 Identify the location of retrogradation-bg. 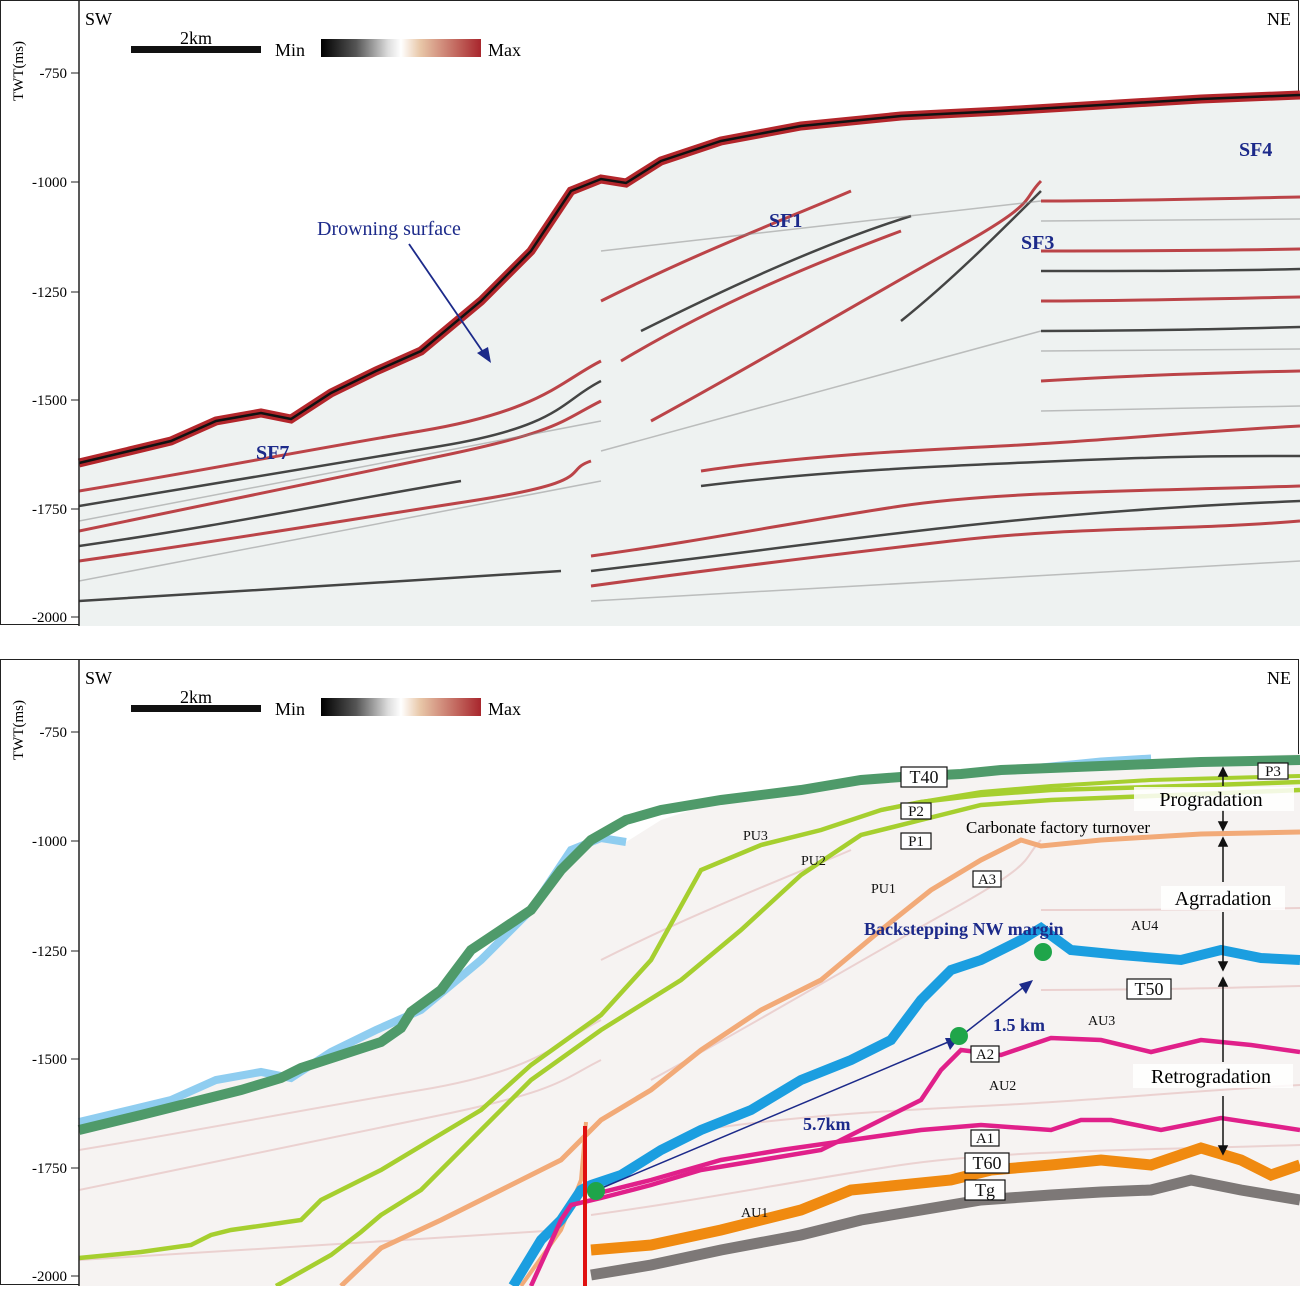
(1213, 1076).